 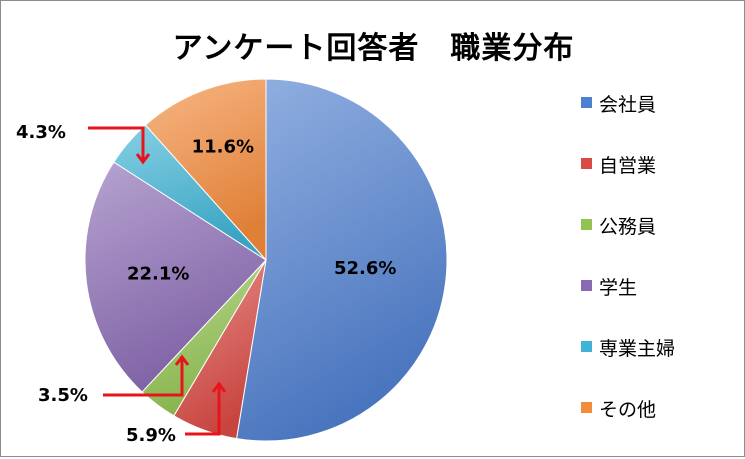 What do you see at coordinates (365, 268) in the screenshot?
I see `data-label: 52.6%` at bounding box center [365, 268].